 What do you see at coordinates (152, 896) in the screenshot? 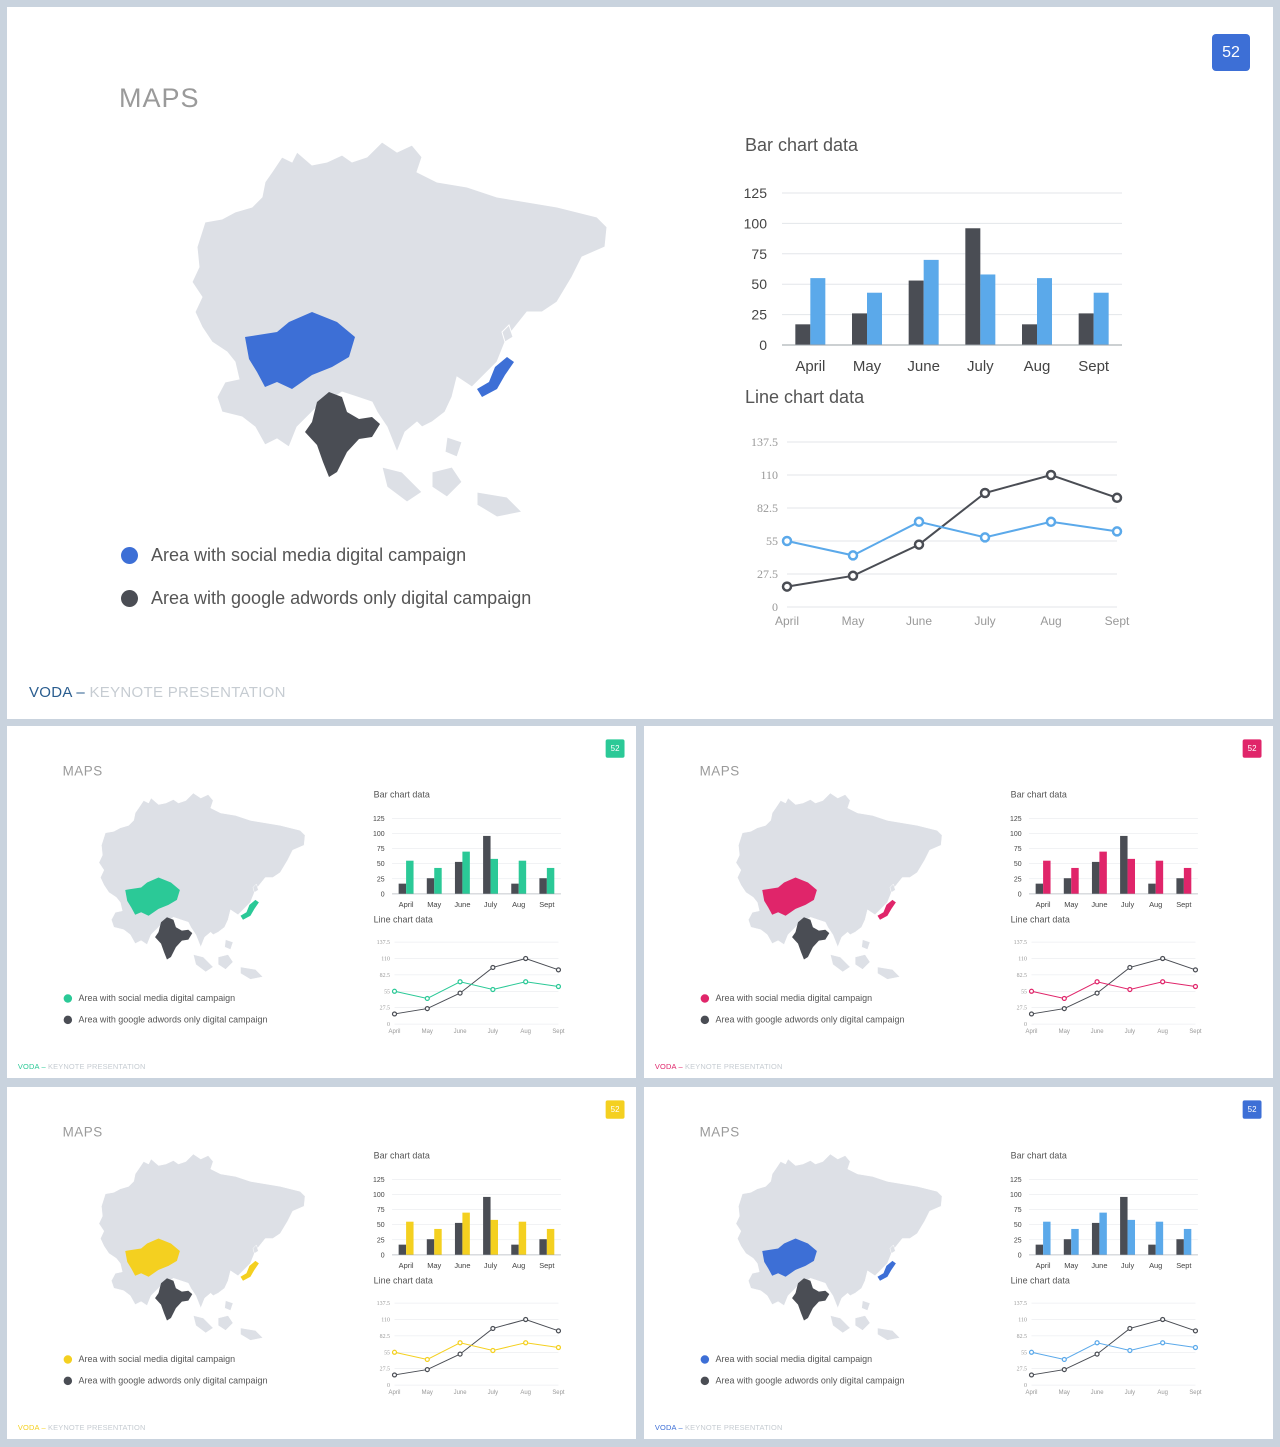
I see `central-asia-region` at bounding box center [152, 896].